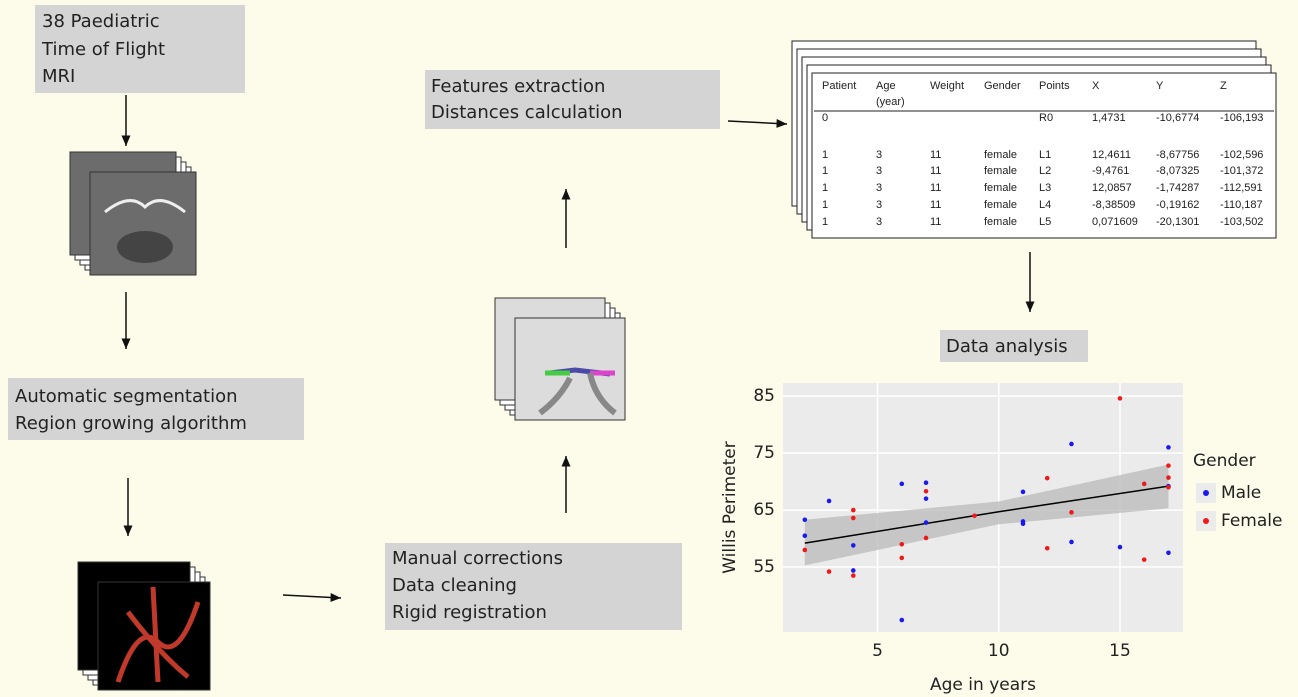 This screenshot has width=1298, height=697. What do you see at coordinates (886, 86) in the screenshot?
I see `table-header: Age` at bounding box center [886, 86].